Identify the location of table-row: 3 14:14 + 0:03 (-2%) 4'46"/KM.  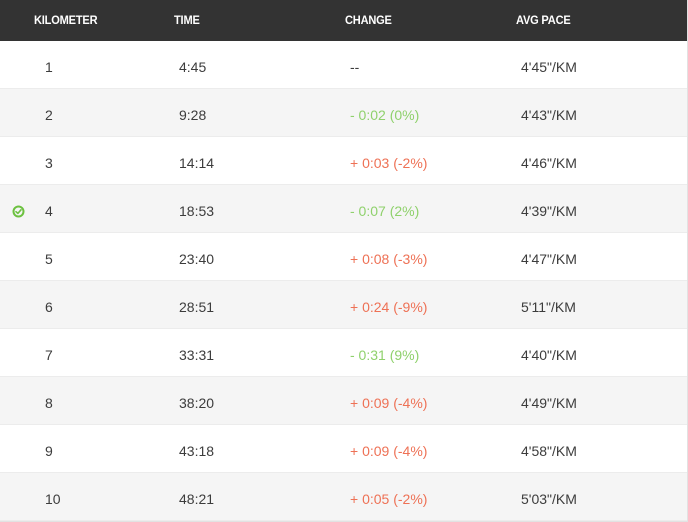
(343, 161).